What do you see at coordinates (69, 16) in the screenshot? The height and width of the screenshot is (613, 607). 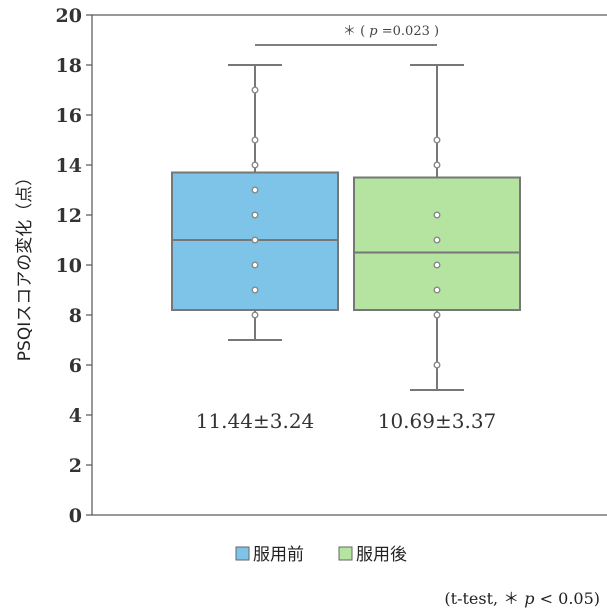 I see `y-tick-label: 20` at bounding box center [69, 16].